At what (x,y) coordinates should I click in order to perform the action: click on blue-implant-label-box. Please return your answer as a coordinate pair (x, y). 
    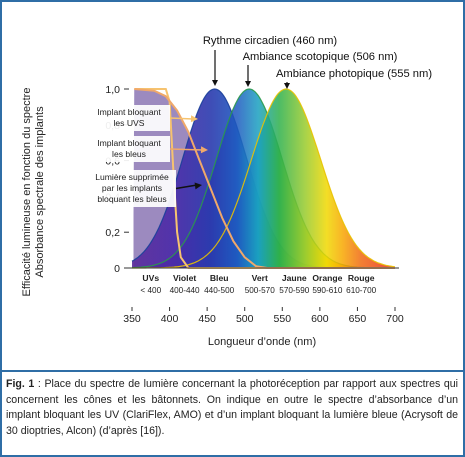
    Looking at the image, I should click on (129, 149).